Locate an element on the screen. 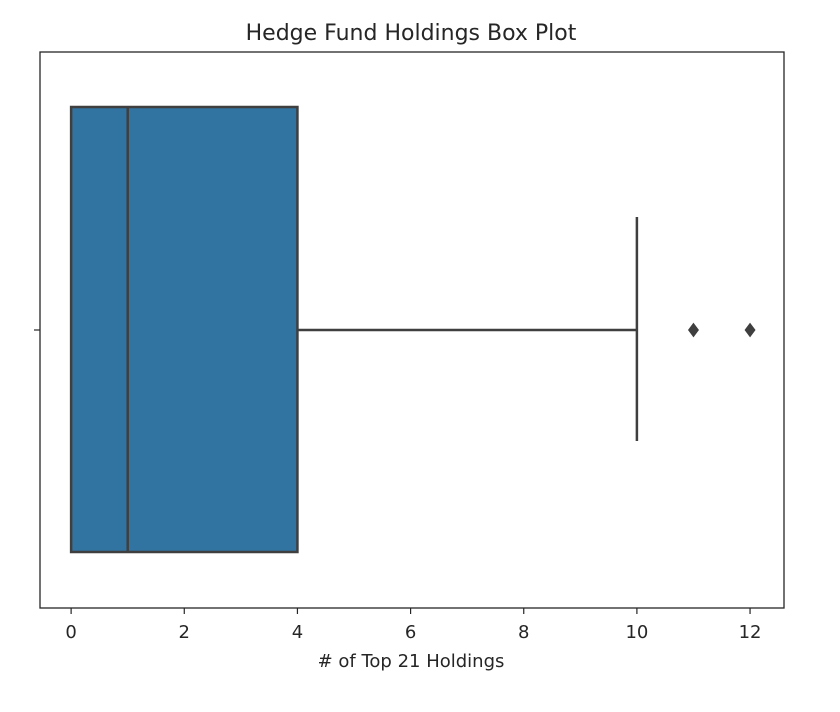 This screenshot has width=840, height=712. x-tick-label: 2 is located at coordinates (184, 632).